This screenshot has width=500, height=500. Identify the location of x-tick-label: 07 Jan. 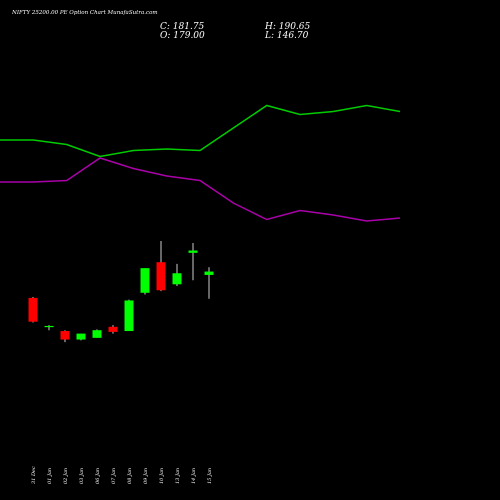
(114, 476).